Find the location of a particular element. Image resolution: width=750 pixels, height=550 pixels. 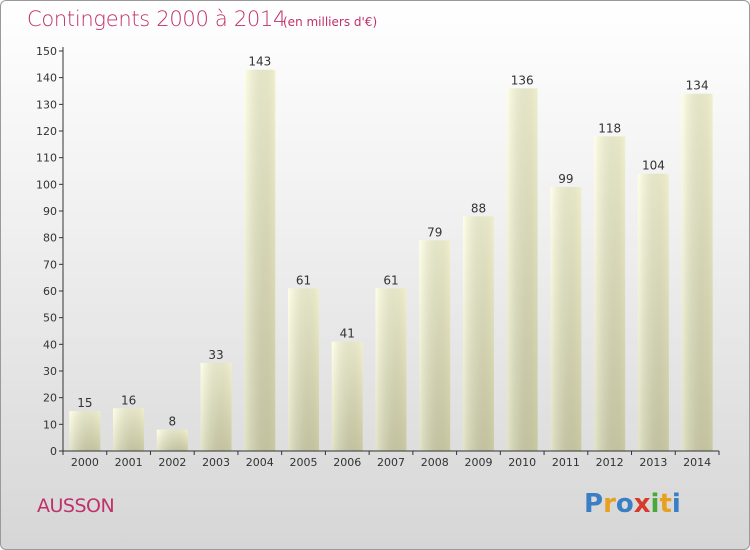

y-tick-label: 20 is located at coordinates (50, 398).